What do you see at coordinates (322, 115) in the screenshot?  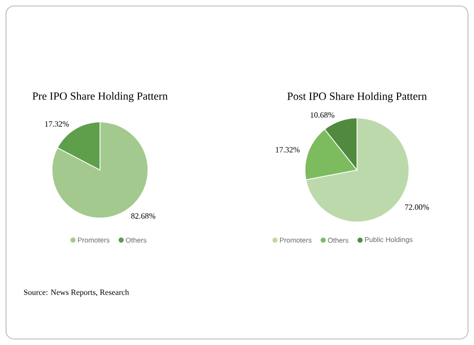 I see `data-label: 10.68%` at bounding box center [322, 115].